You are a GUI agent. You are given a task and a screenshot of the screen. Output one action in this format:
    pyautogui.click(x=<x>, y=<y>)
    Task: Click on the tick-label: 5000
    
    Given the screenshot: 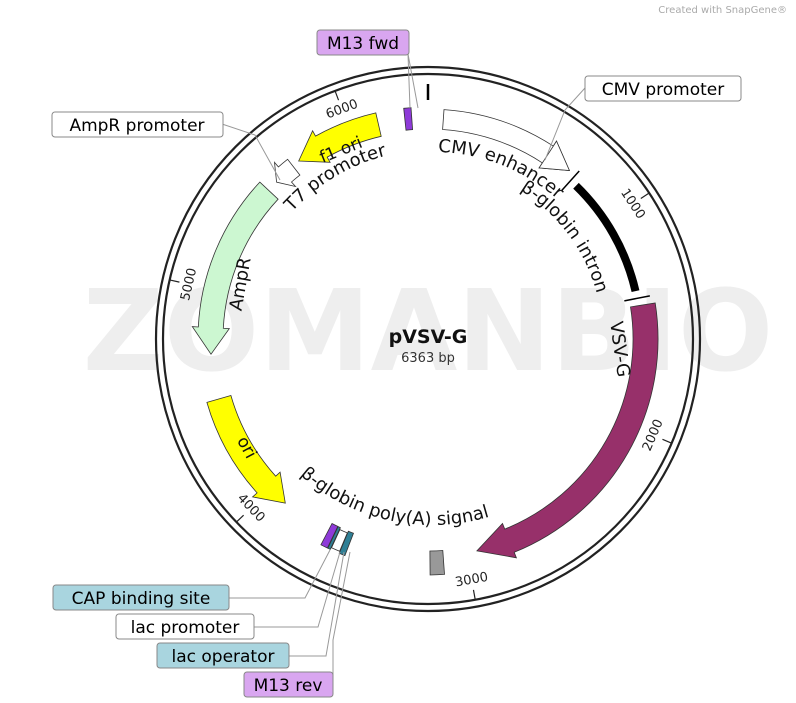 What is the action you would take?
    pyautogui.click(x=189, y=285)
    